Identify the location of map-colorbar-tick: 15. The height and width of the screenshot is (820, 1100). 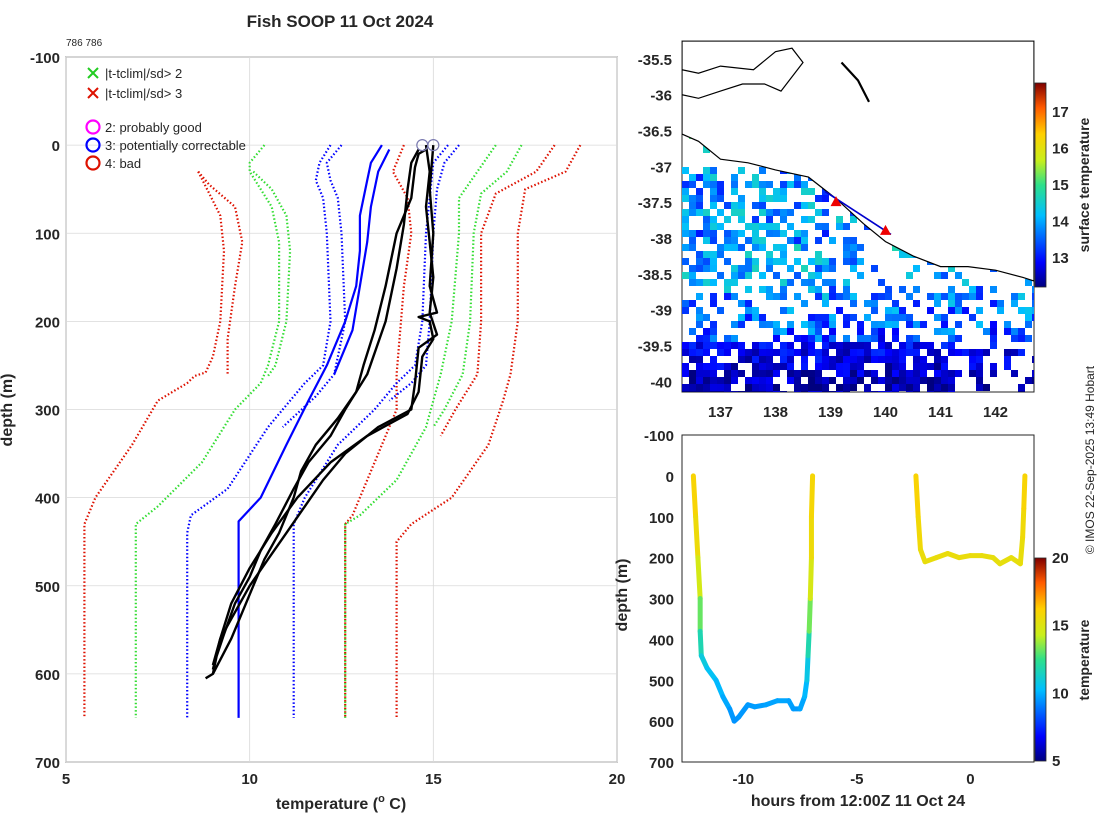
(1060, 185).